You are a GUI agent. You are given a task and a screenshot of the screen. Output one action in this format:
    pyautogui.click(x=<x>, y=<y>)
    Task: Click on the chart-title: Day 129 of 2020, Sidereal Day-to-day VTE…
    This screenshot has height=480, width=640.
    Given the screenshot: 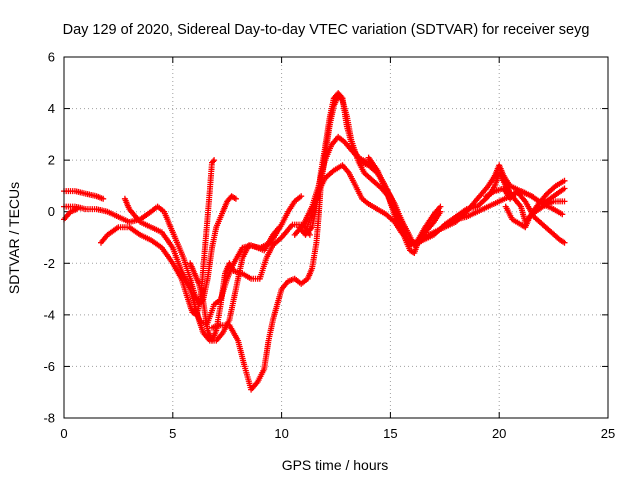 What is the action you would take?
    pyautogui.click(x=326, y=30)
    